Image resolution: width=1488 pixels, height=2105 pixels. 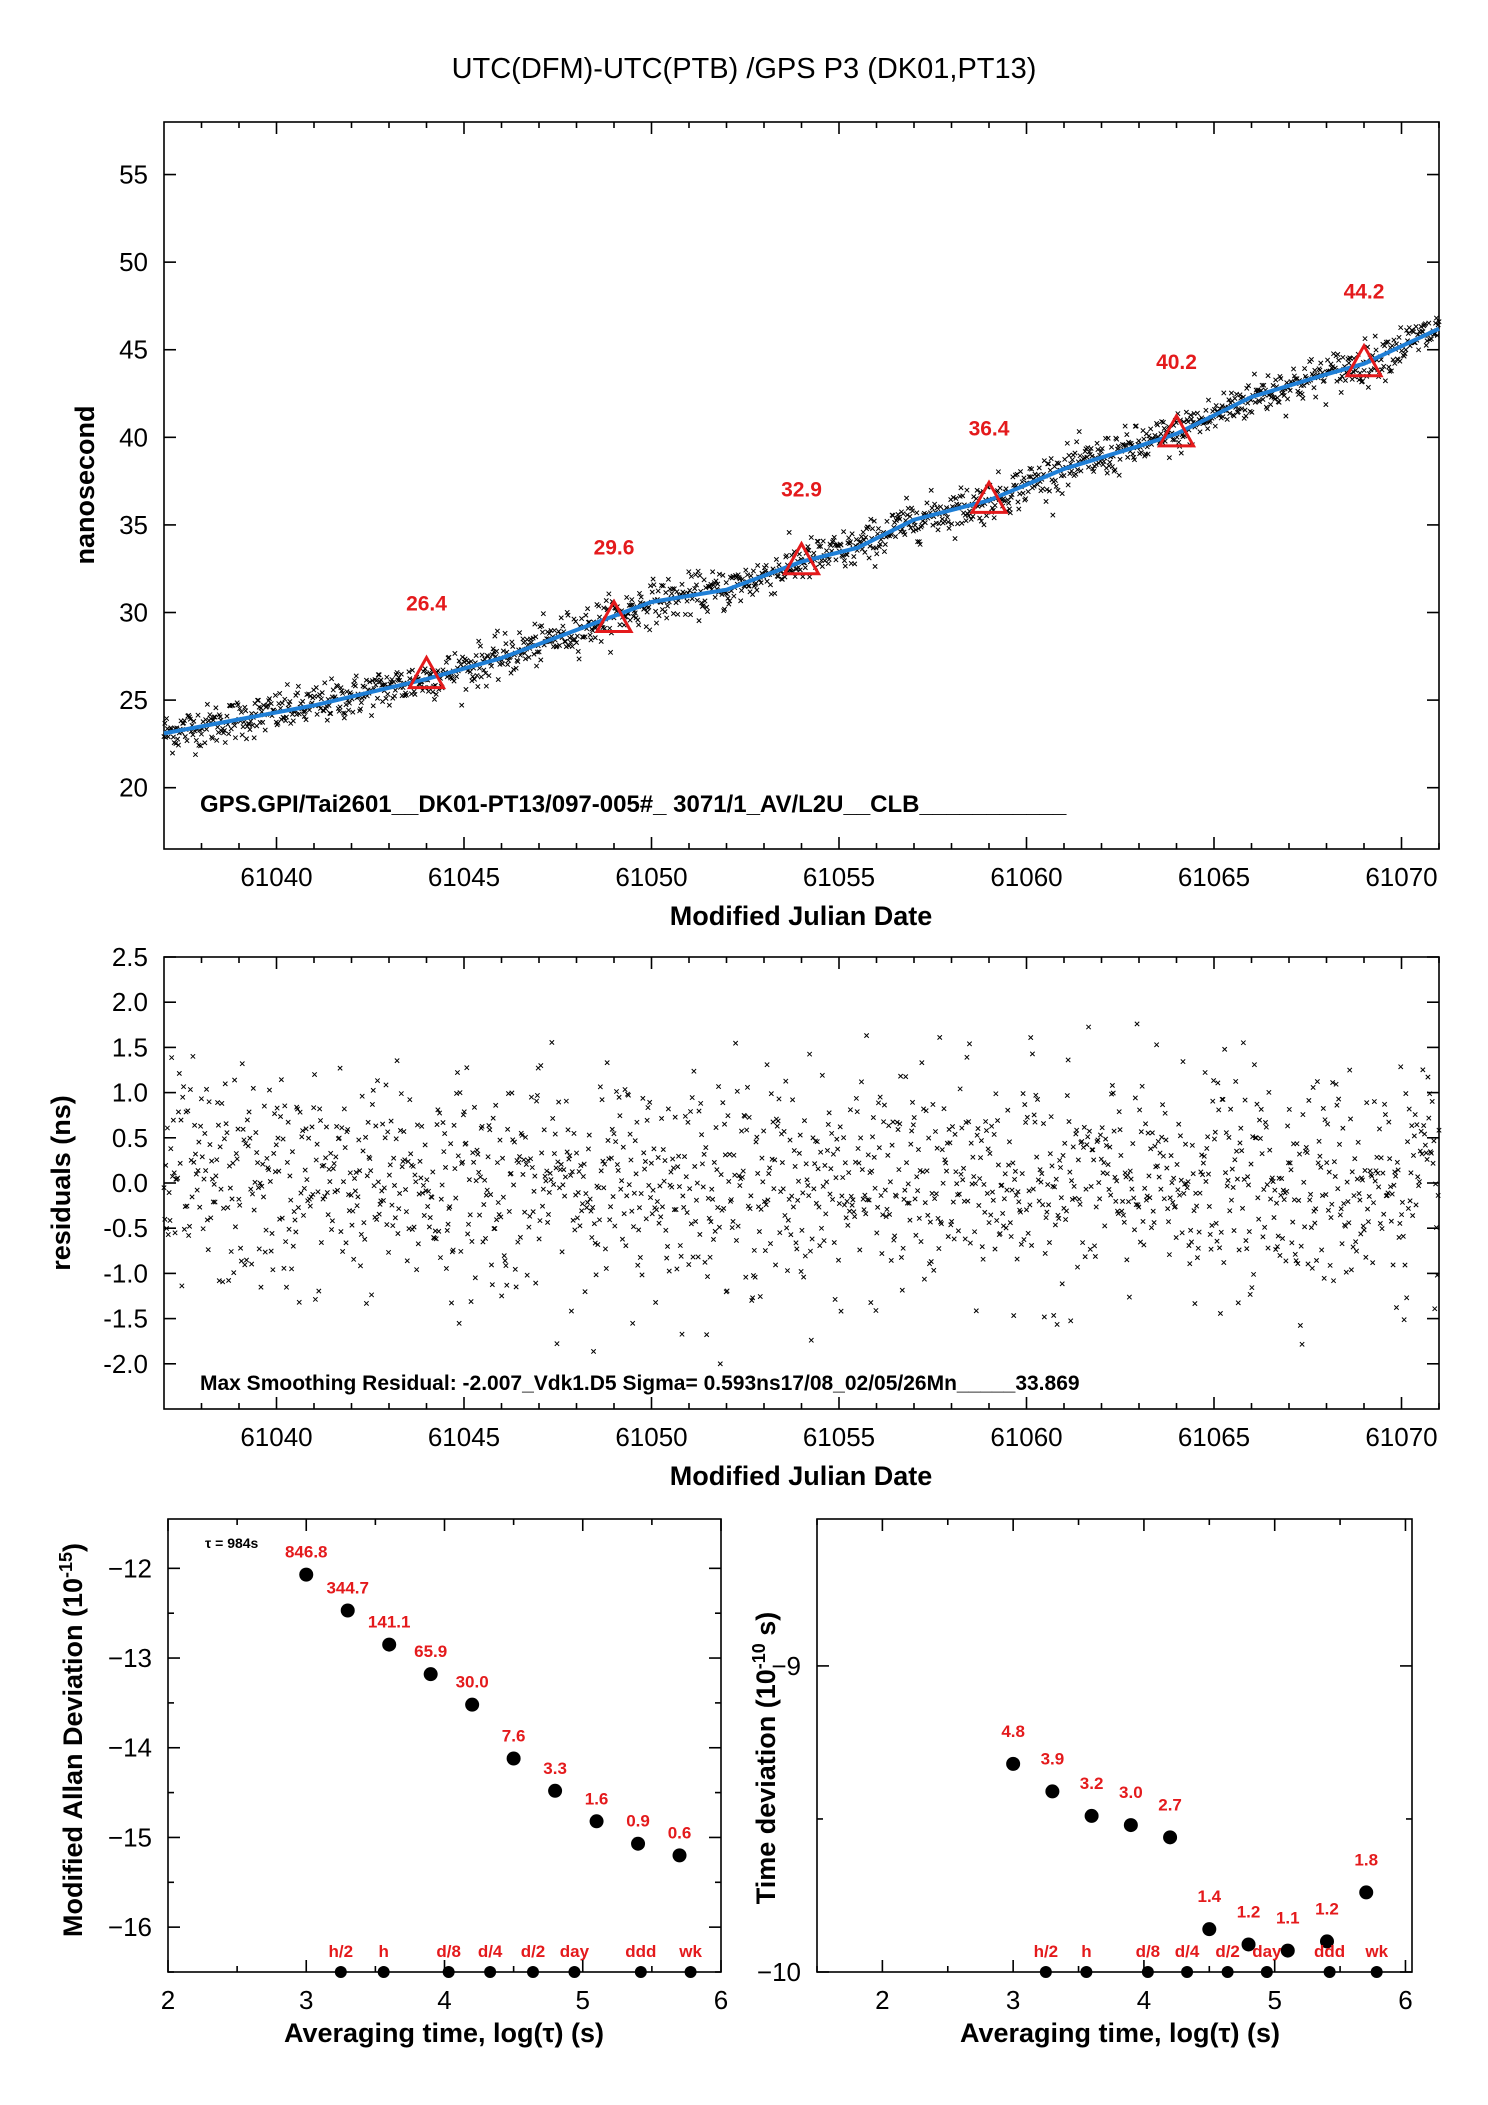 What do you see at coordinates (464, 1437) in the screenshot?
I see `x-tick-label: 61045` at bounding box center [464, 1437].